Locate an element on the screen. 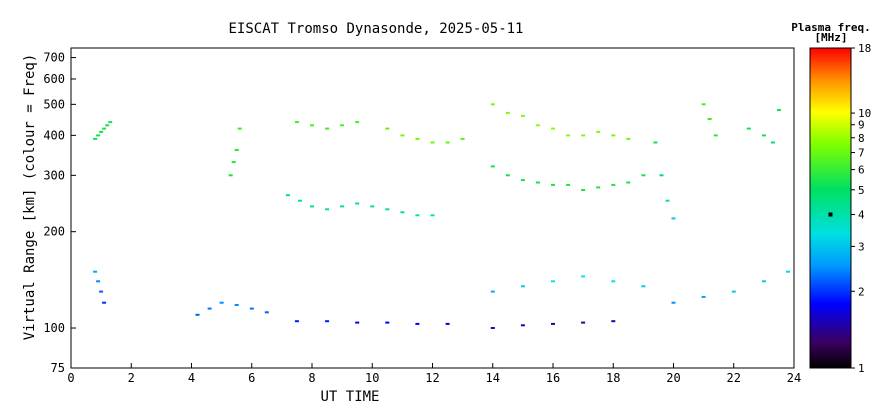 This screenshot has width=880, height=420. y-tick-label: 100 is located at coordinates (54, 328).